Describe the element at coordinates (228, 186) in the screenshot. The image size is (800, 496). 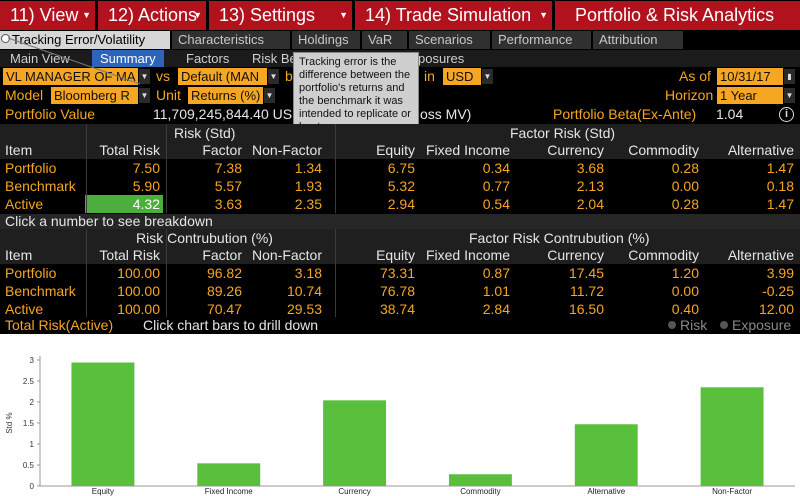
I see `table-cell: 5.57` at that location.